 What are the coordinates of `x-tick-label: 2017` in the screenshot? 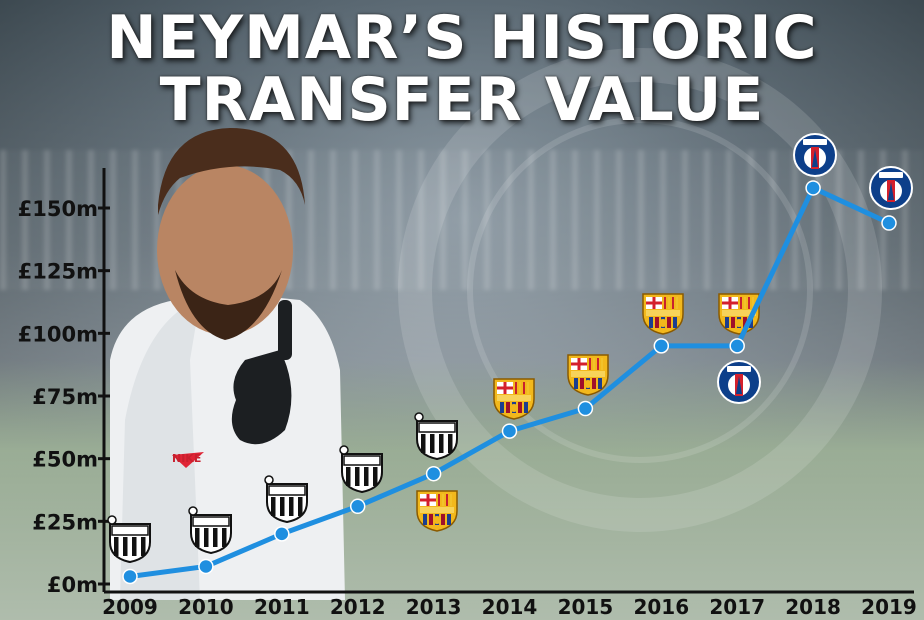 It's located at (737, 607).